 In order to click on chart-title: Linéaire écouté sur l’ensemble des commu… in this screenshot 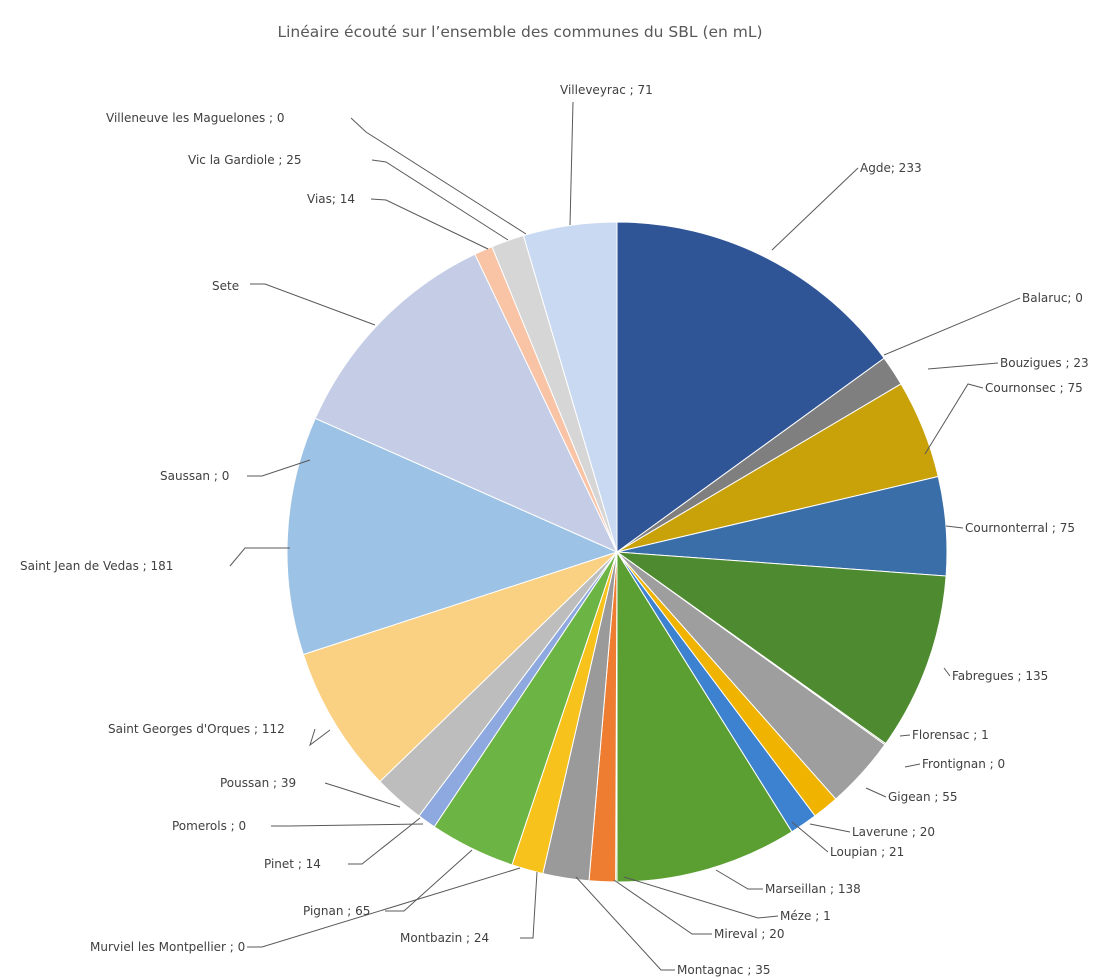, I will do `click(519, 32)`.